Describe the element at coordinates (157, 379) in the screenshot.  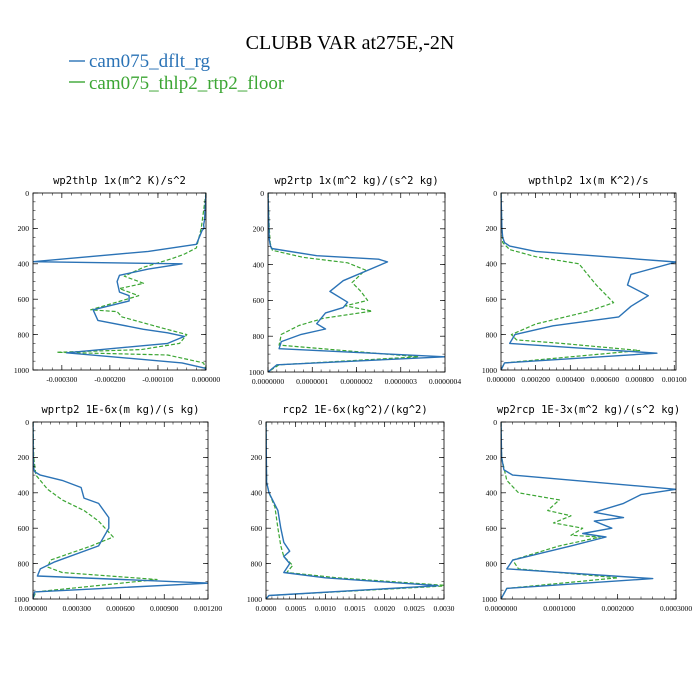
I see `x-tick-label: -0.000100` at that location.